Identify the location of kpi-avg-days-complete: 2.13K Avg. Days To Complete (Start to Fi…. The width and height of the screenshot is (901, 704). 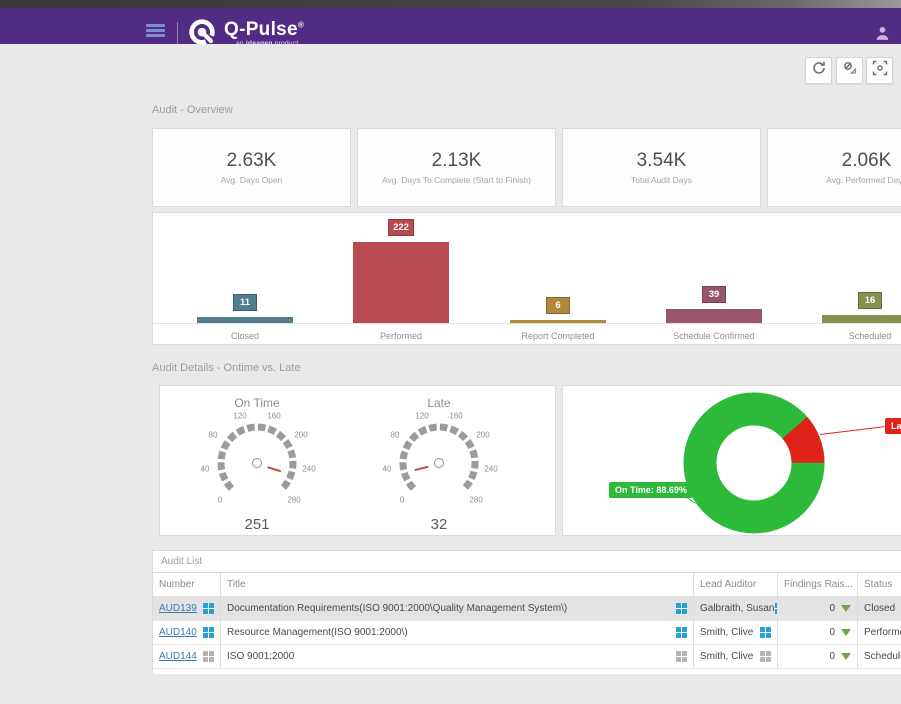
(456, 167).